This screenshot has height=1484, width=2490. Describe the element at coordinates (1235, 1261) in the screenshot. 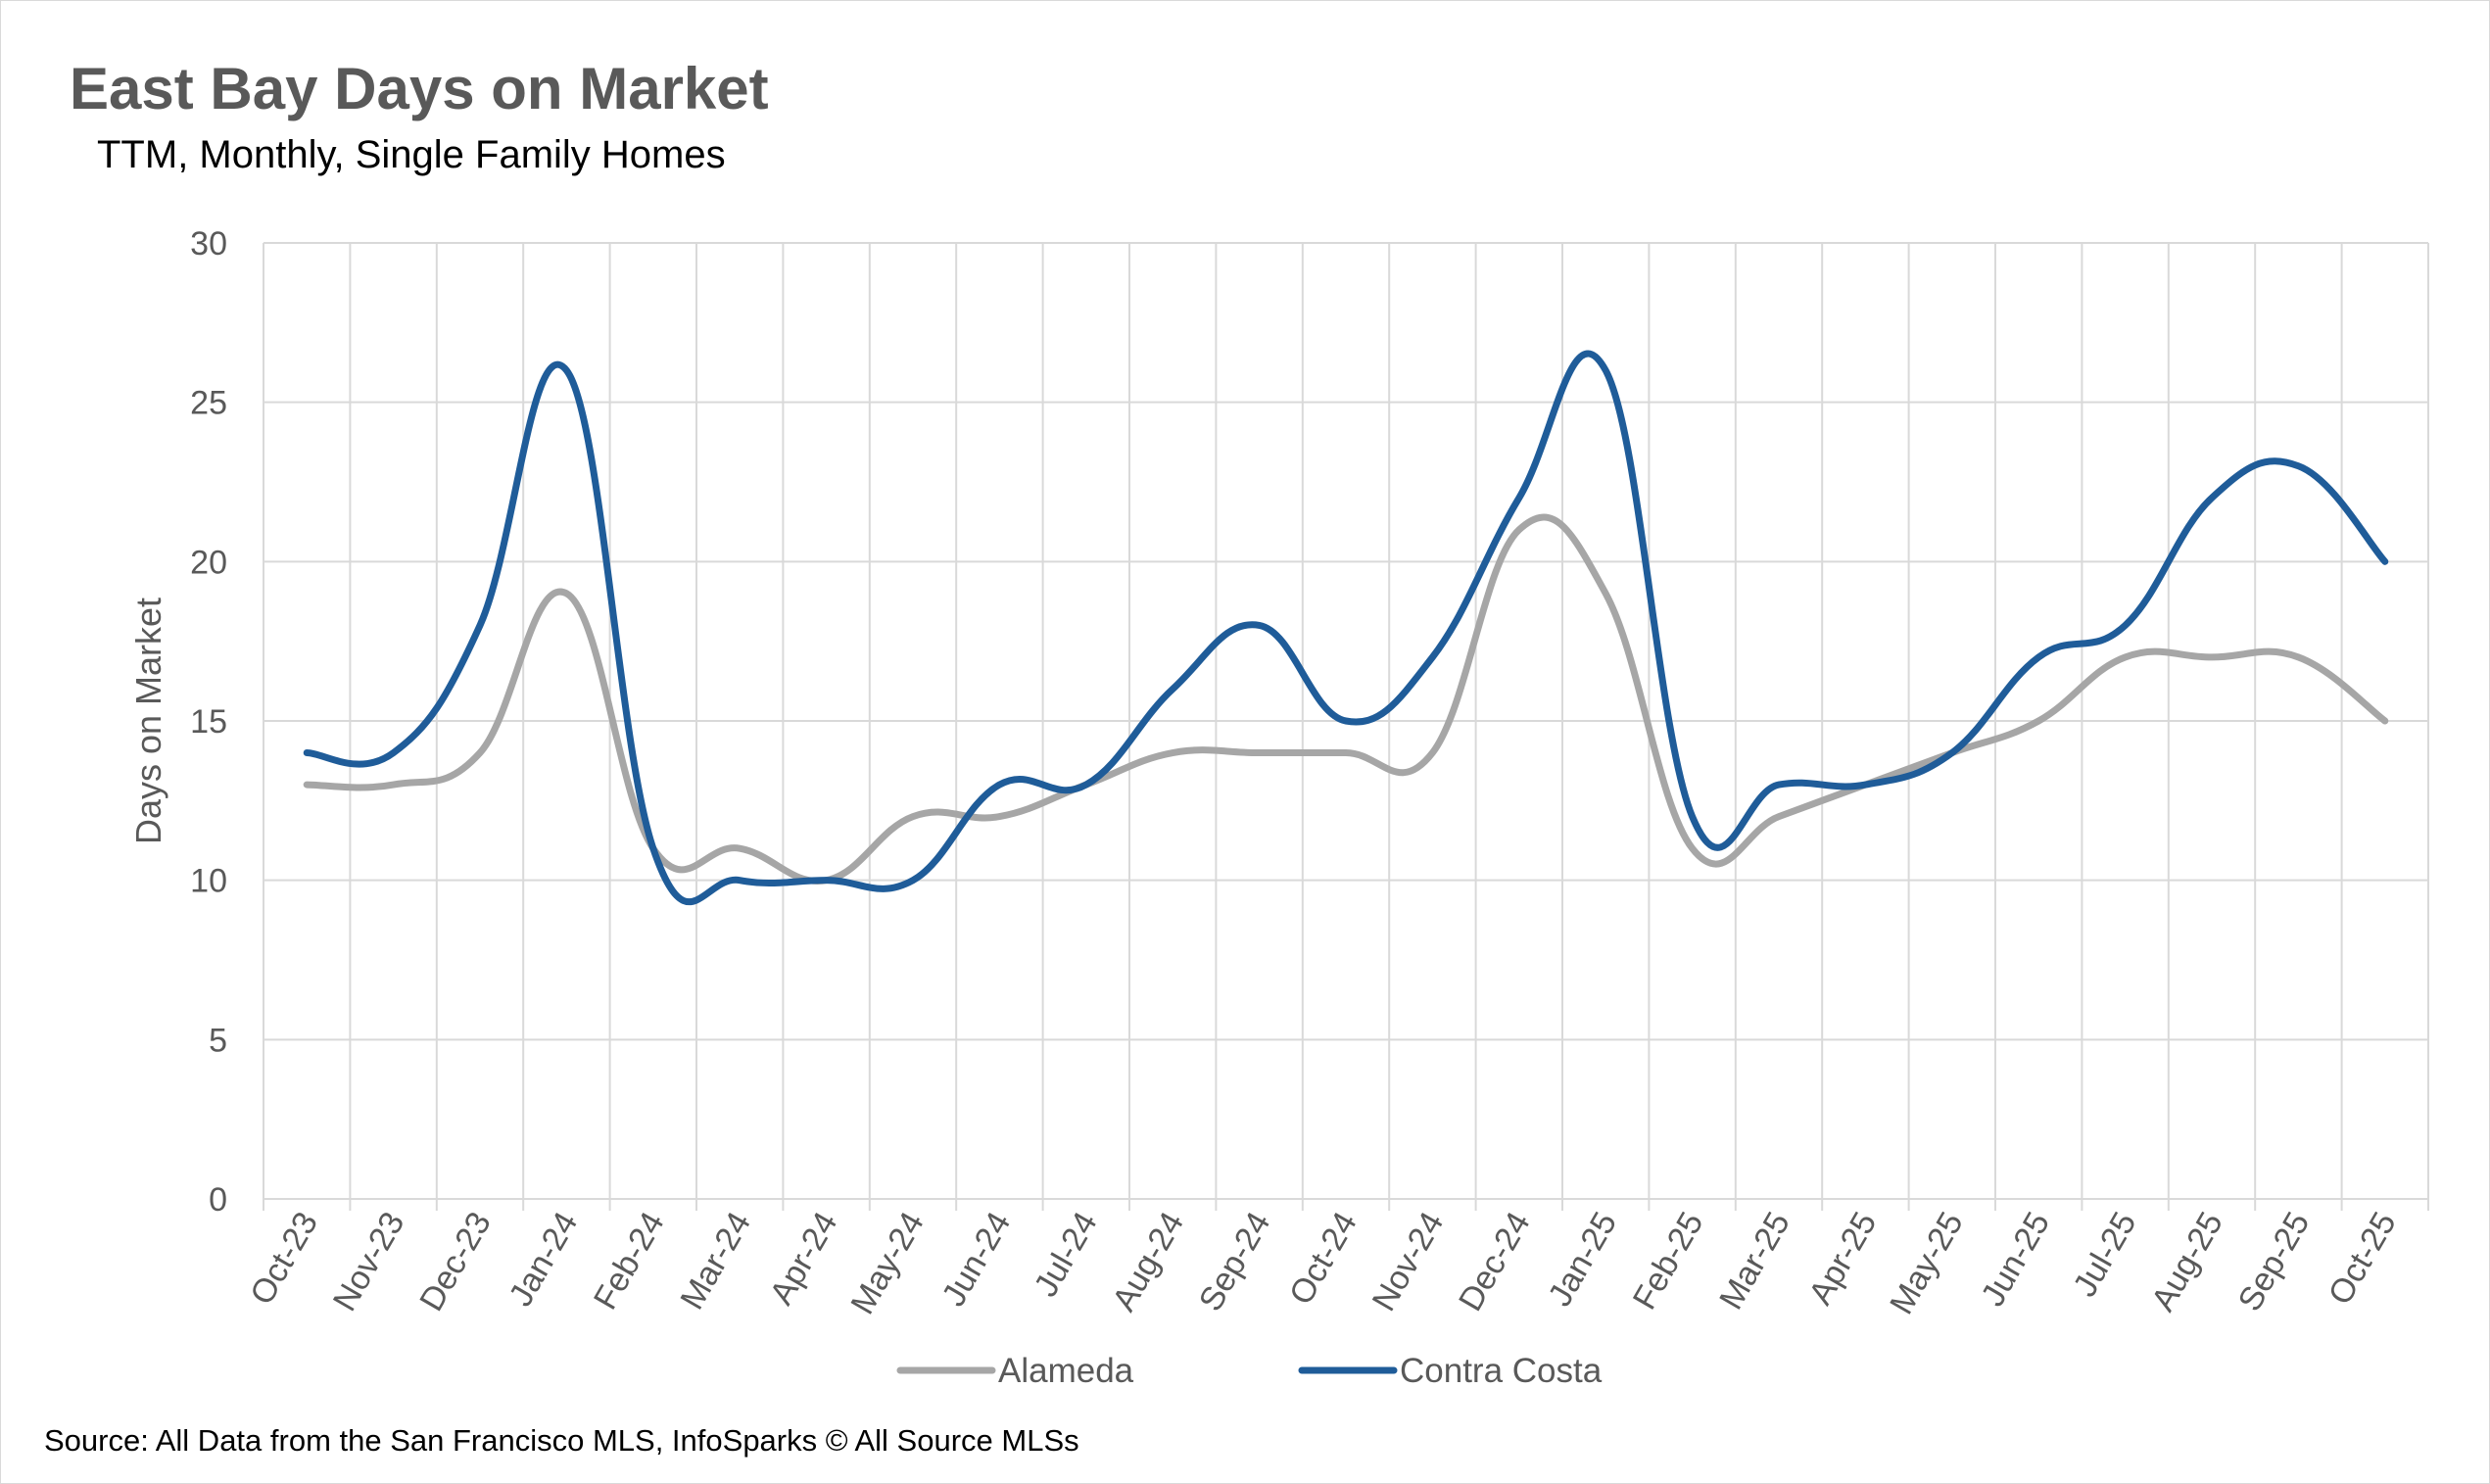

I see `x-tick-label: Sep-24` at that location.